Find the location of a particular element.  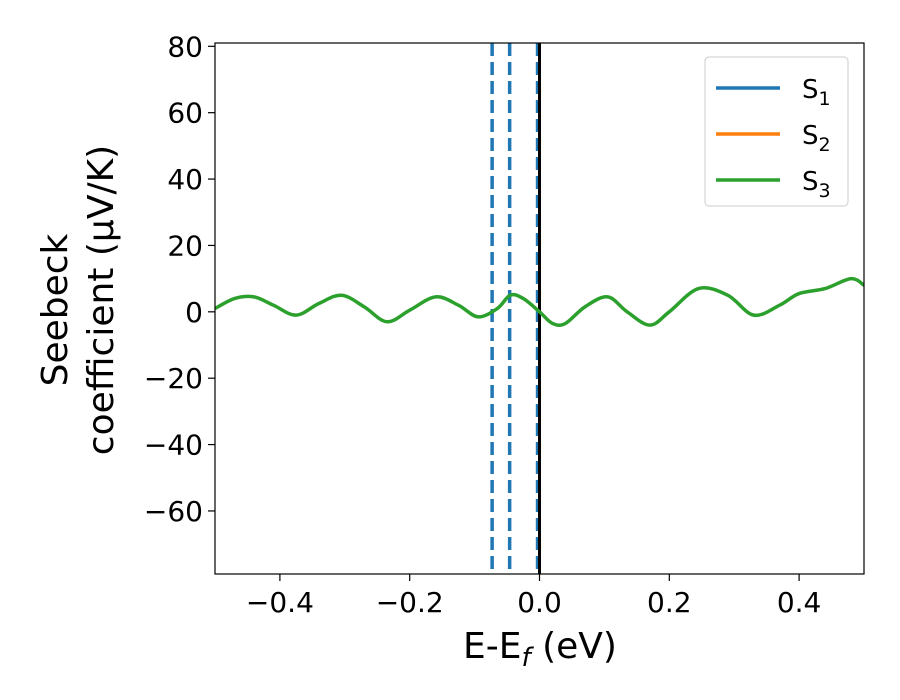

y-axis-ticks: −60 −40 −20 0 20 40 60 80 is located at coordinates (179, 279).